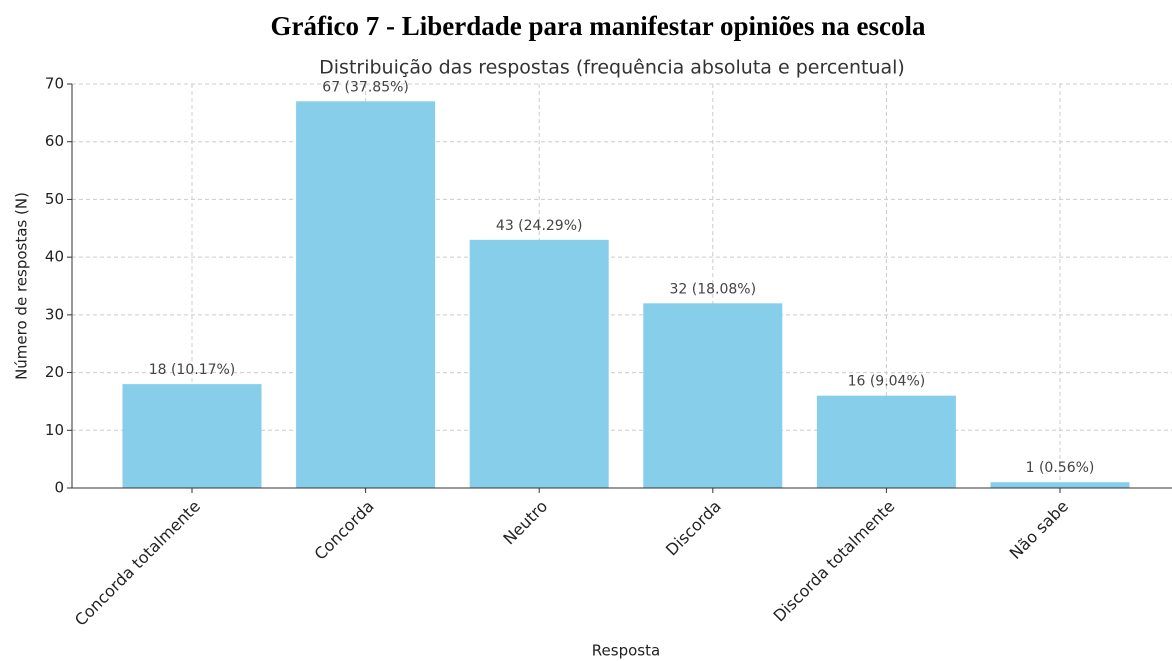  What do you see at coordinates (54, 372) in the screenshot?
I see `y-tick-label: 20` at bounding box center [54, 372].